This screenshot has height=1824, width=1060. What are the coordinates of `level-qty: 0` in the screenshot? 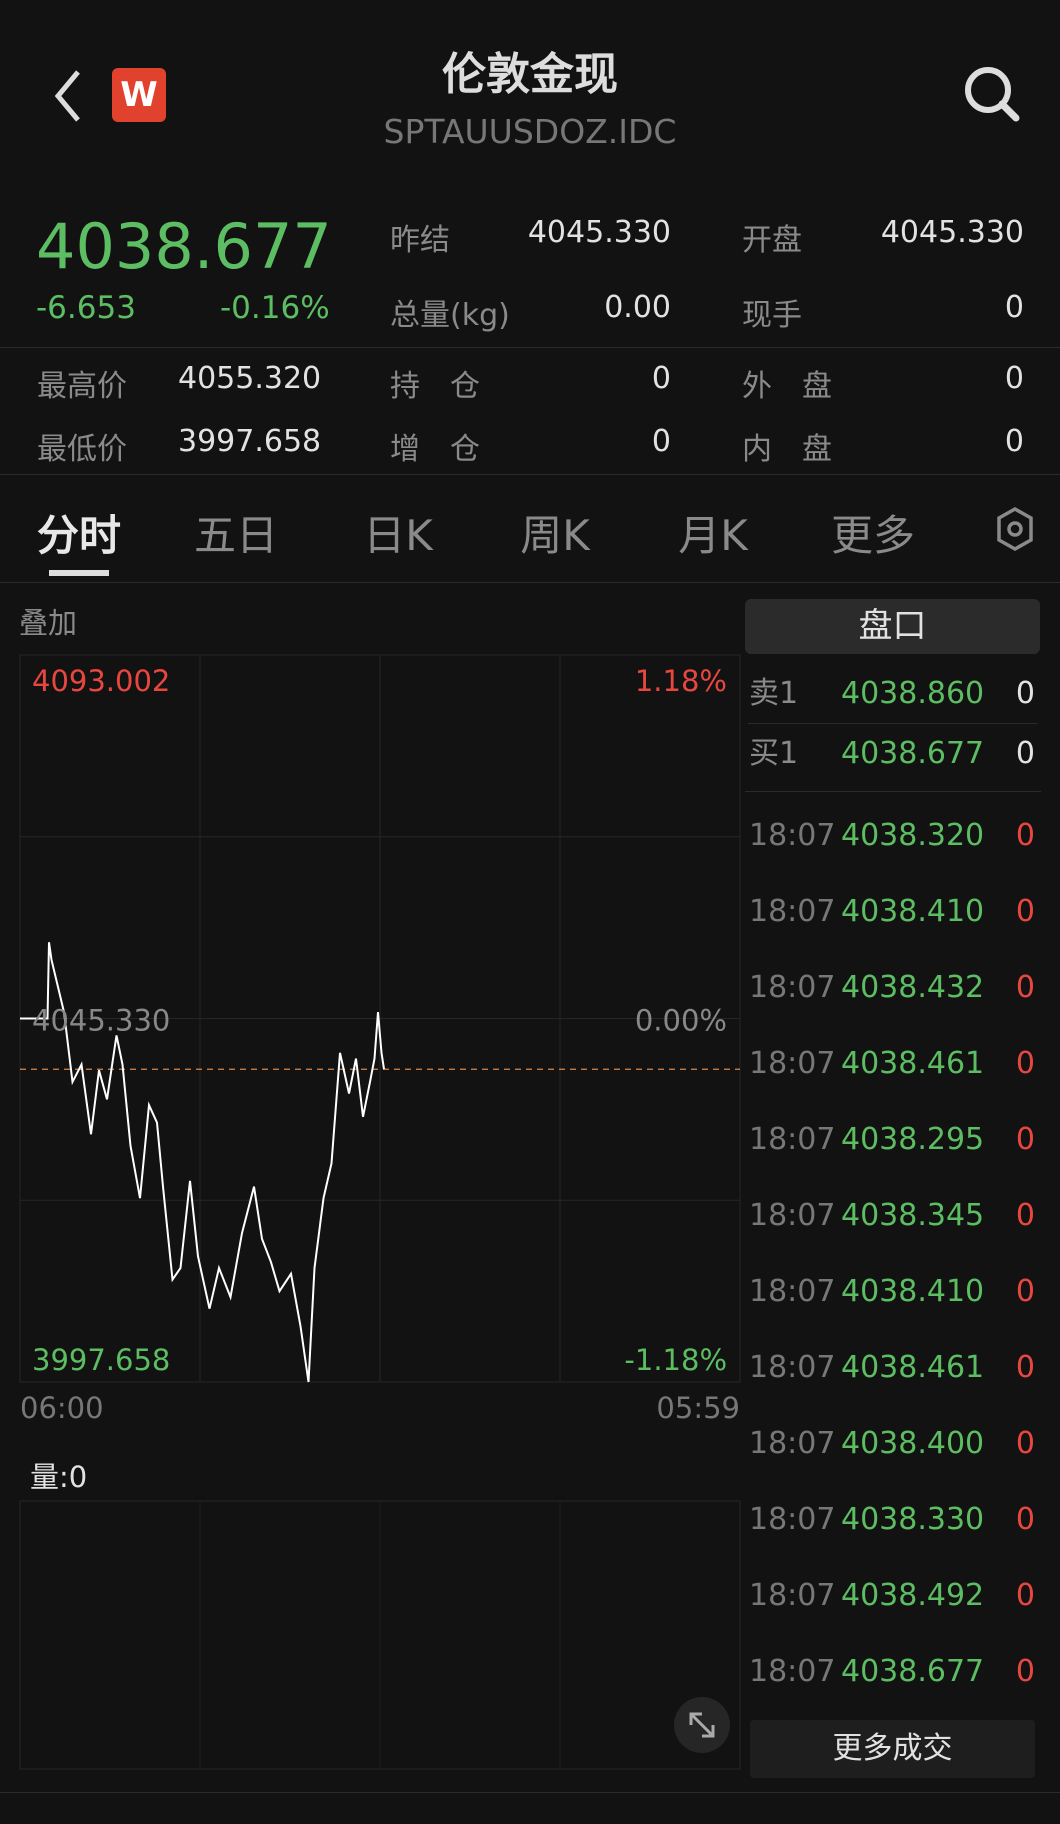 It's located at (1025, 753).